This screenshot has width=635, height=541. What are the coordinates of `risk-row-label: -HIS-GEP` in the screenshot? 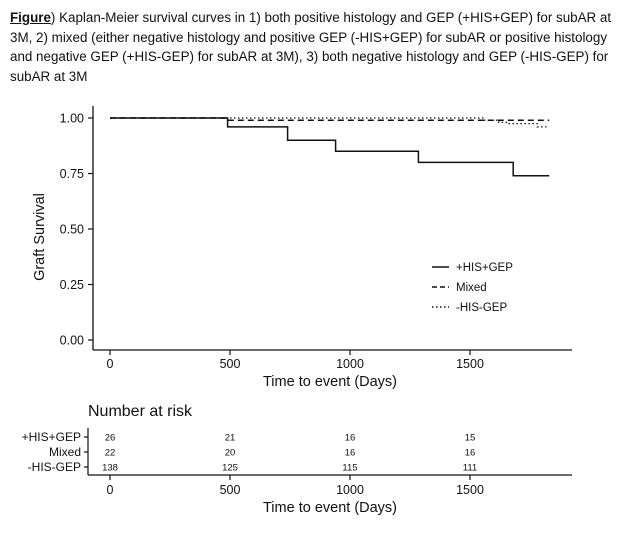 It's located at (54, 467).